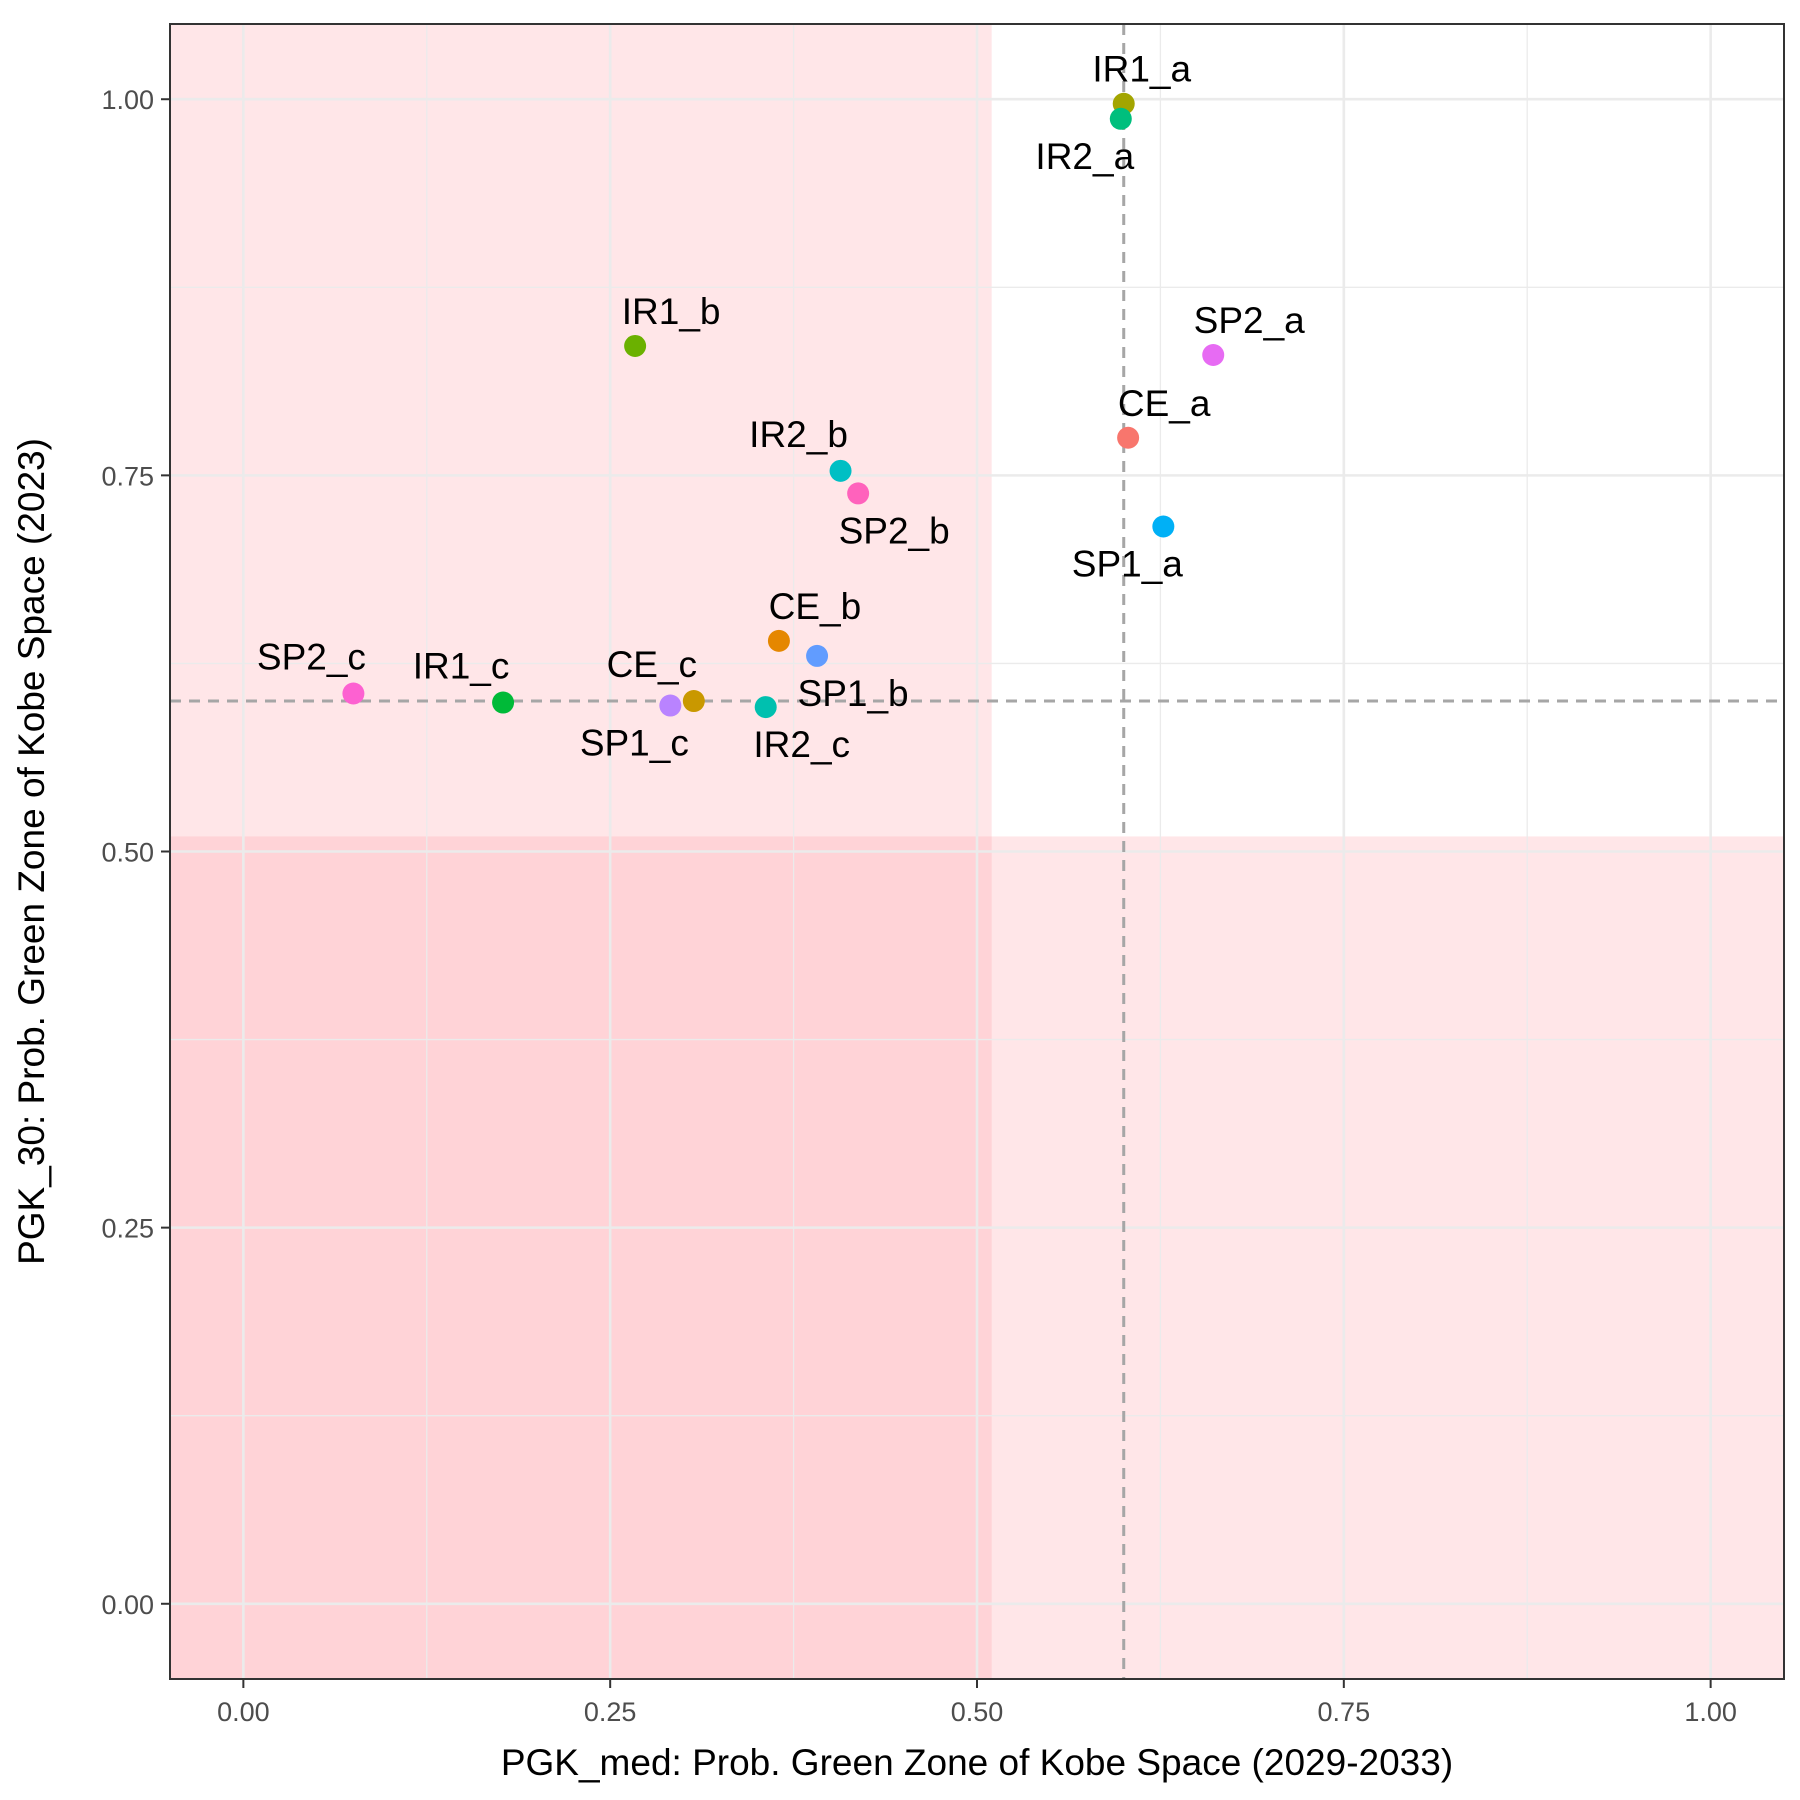 This screenshot has width=1800, height=1800. I want to click on point-label-sp2-a: SP2_a, so click(1250, 320).